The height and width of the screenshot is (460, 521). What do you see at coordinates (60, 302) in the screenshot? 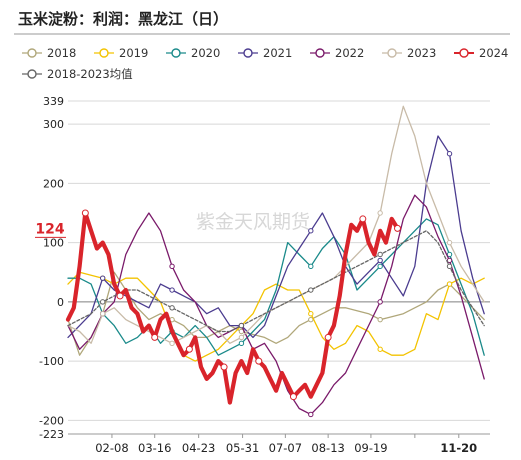
I see `ytick-label-0: 0` at bounding box center [60, 302].